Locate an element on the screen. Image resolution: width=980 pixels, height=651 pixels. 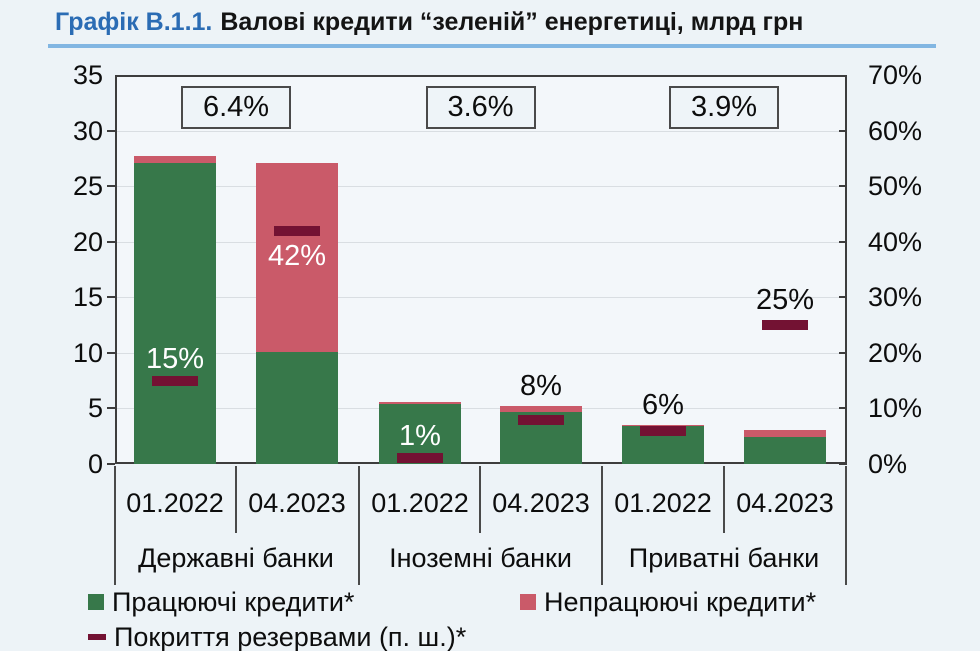
coverage-percent-label: 1% is located at coordinates (420, 436).